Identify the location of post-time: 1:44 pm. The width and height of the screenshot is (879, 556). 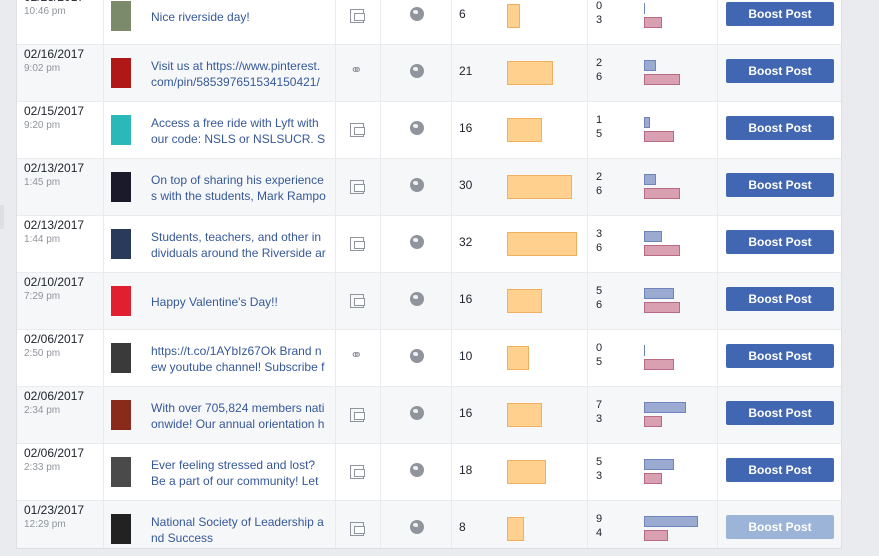
(42, 239).